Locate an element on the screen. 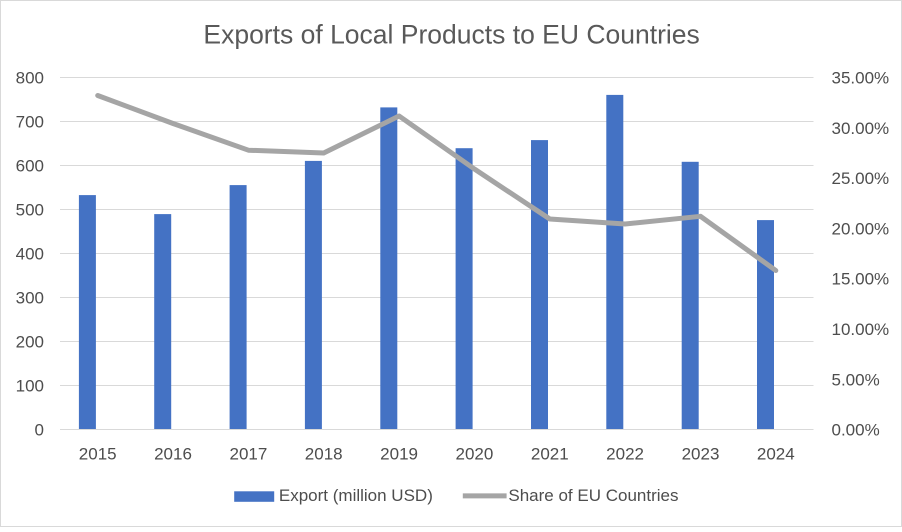 The width and height of the screenshot is (902, 532). svg-text: 0 is located at coordinates (39, 430).